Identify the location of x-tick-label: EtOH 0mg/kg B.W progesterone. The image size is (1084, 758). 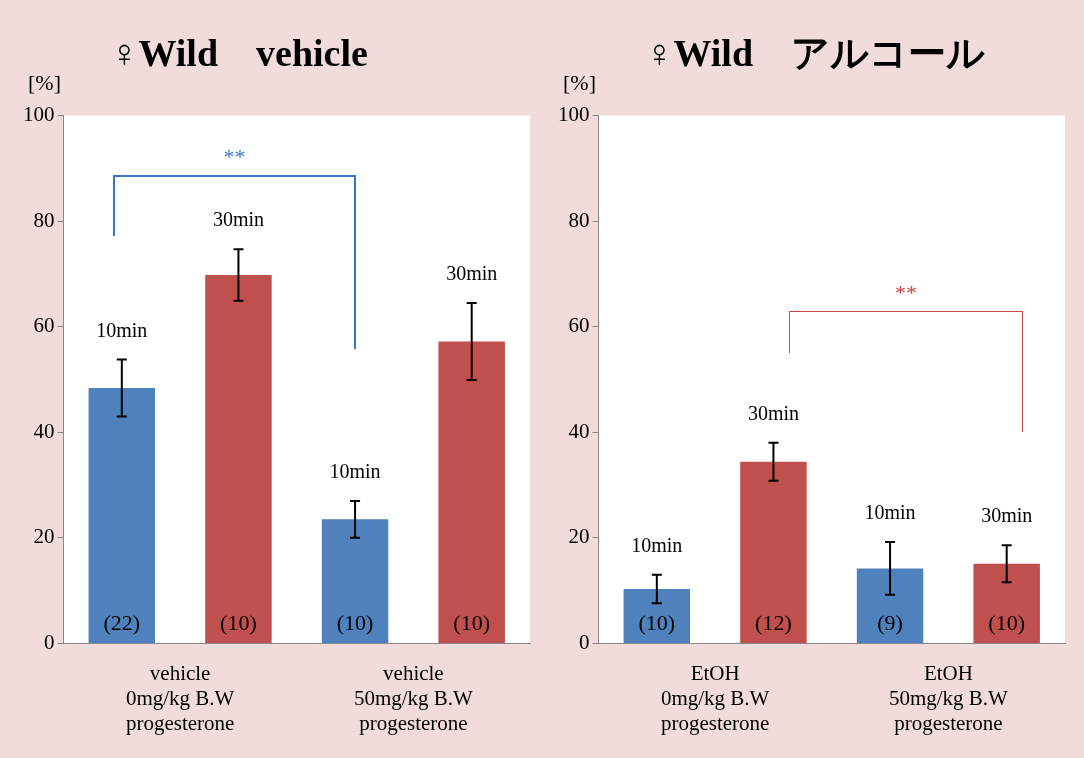
(715, 697).